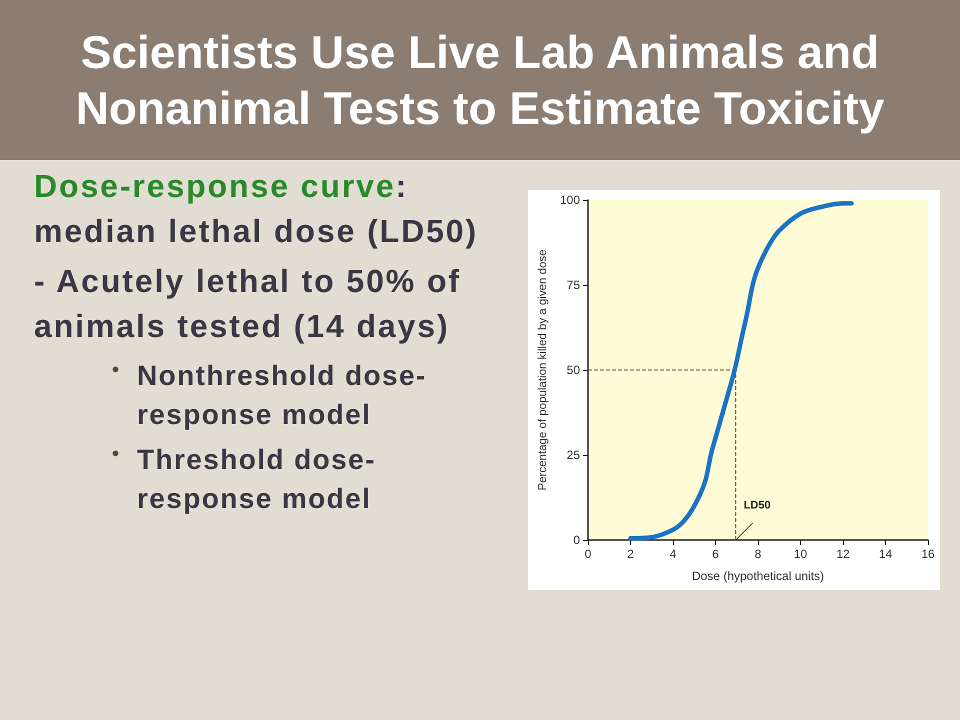 The height and width of the screenshot is (720, 960). I want to click on y-tick-label: 100, so click(570, 200).